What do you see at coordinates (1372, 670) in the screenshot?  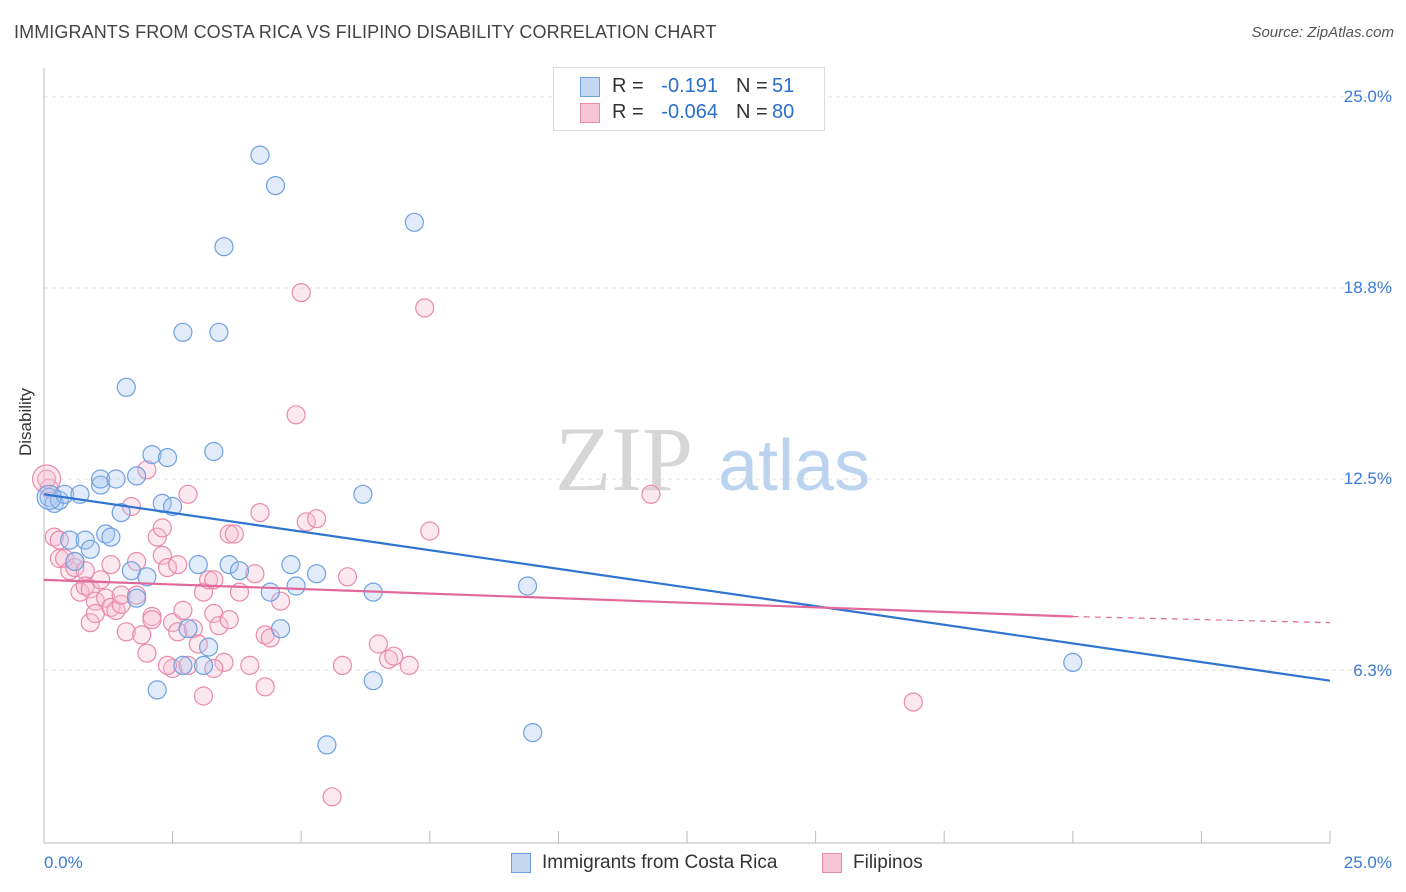 I see `y-tick-label: 6.3%` at bounding box center [1372, 670].